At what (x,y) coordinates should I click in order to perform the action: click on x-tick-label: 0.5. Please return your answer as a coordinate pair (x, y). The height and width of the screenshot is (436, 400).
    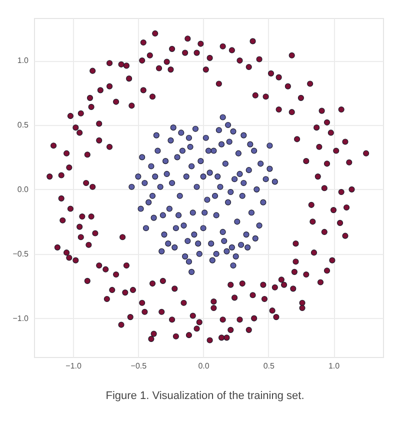
    Looking at the image, I should click on (269, 366).